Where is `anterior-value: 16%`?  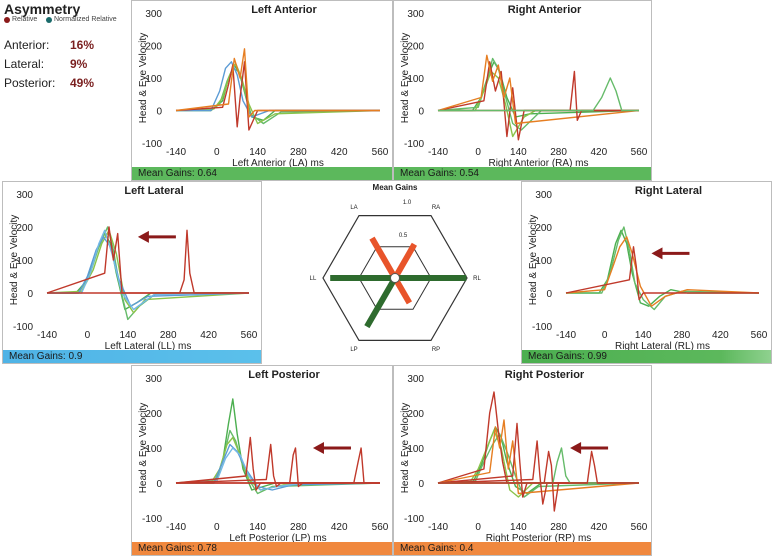 anterior-value: 16% is located at coordinates (82, 45).